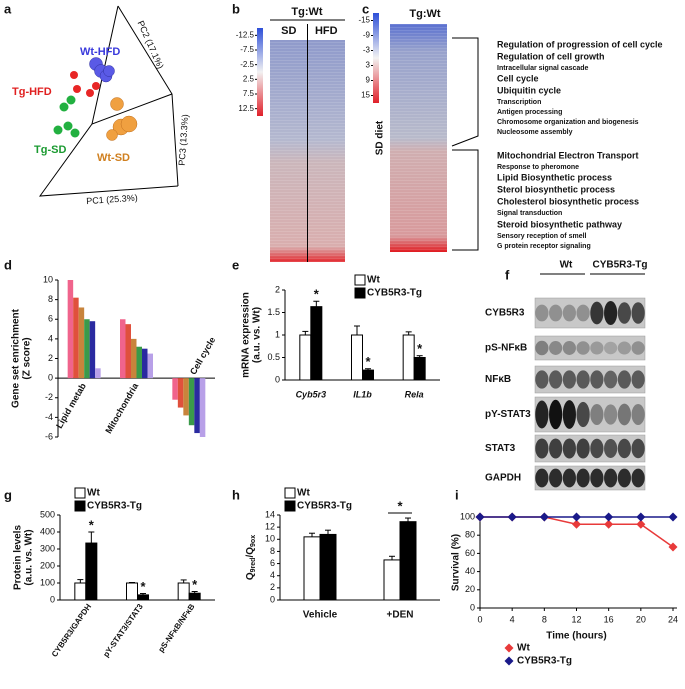 The height and width of the screenshot is (689, 685). Describe the element at coordinates (16, 358) in the screenshot. I see `y-axis-label: Gene set enrichment` at that location.